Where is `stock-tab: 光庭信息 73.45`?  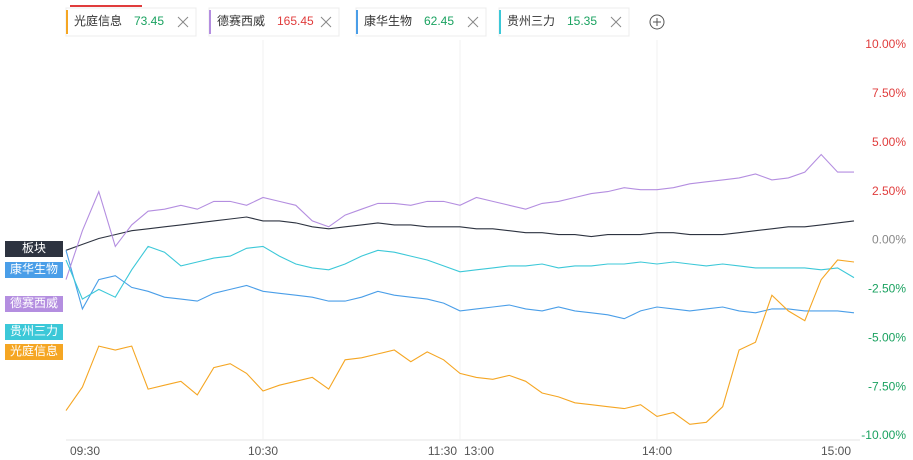
stock-tab: 光庭信息 73.45 is located at coordinates (131, 22).